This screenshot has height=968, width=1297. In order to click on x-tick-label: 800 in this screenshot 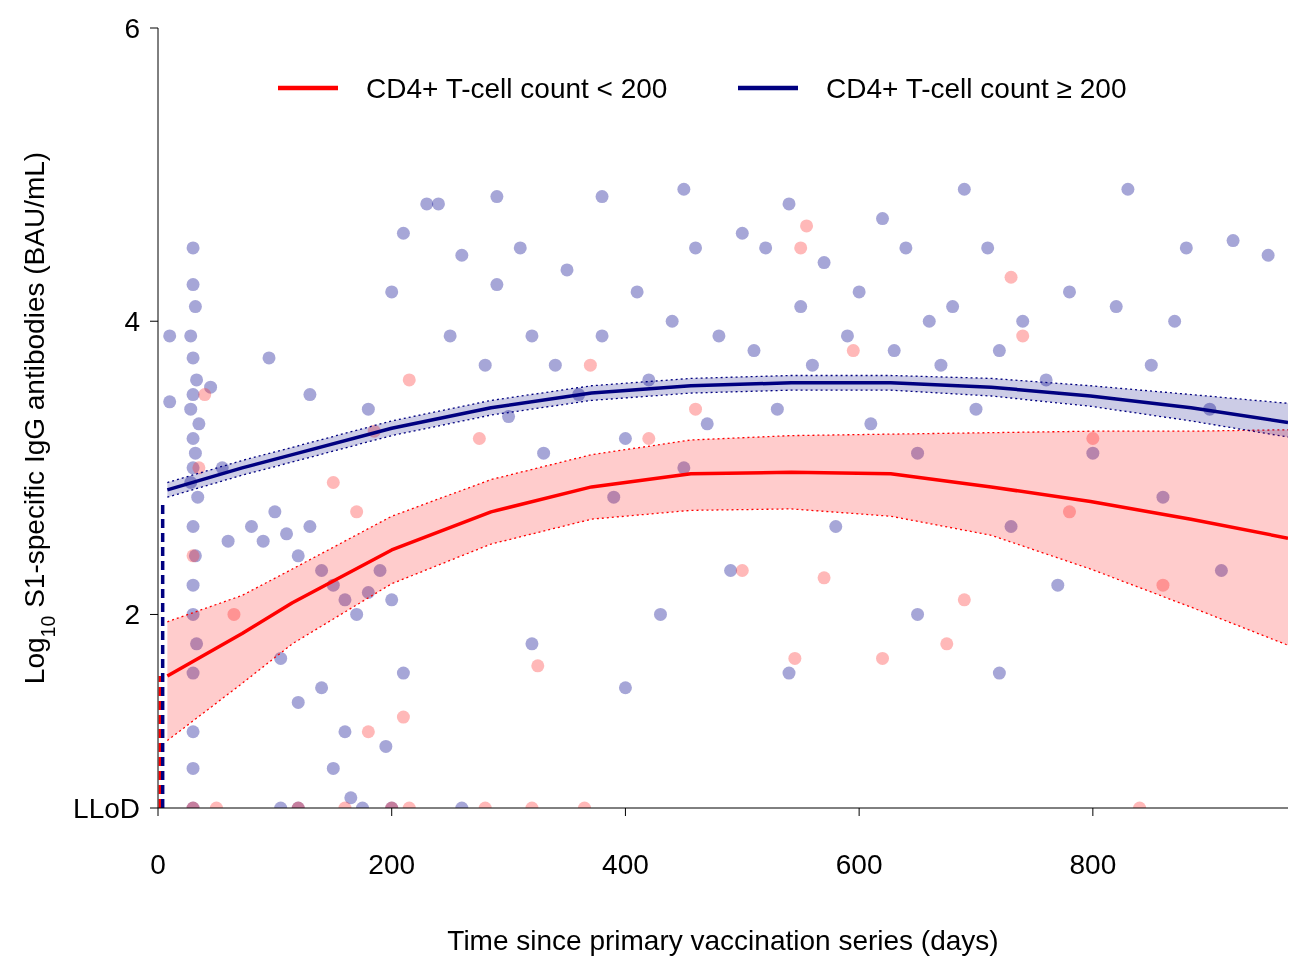, I will do `click(1093, 864)`.